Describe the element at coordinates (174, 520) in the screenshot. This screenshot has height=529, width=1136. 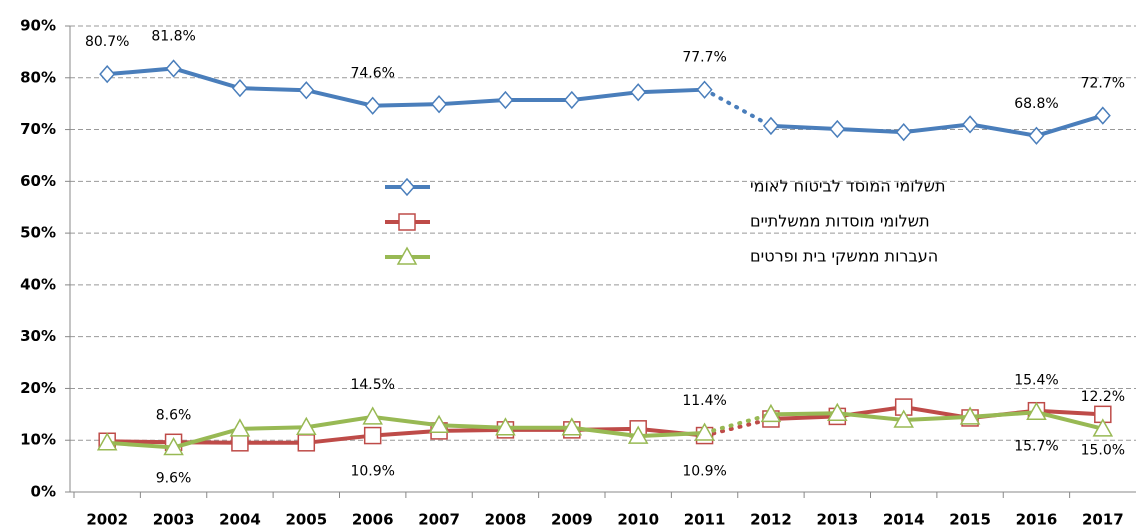
I see `x-tick-label: 2003` at that location.